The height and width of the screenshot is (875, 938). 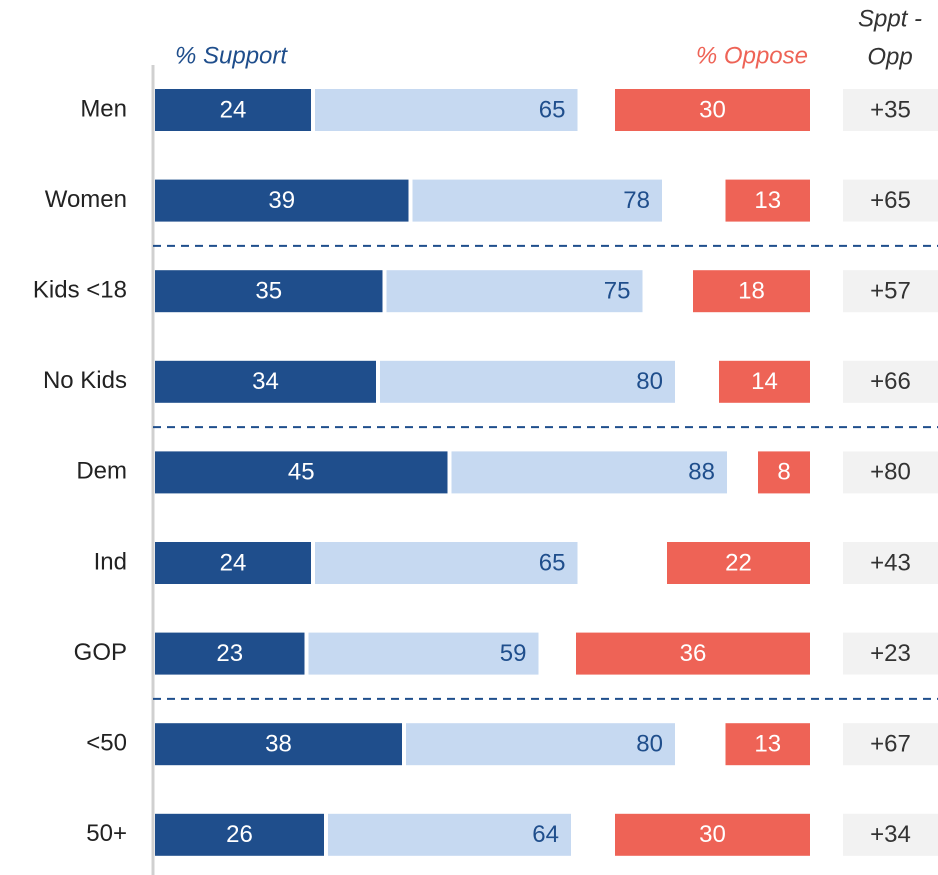 I want to click on category-label: 50+, so click(x=106, y=833).